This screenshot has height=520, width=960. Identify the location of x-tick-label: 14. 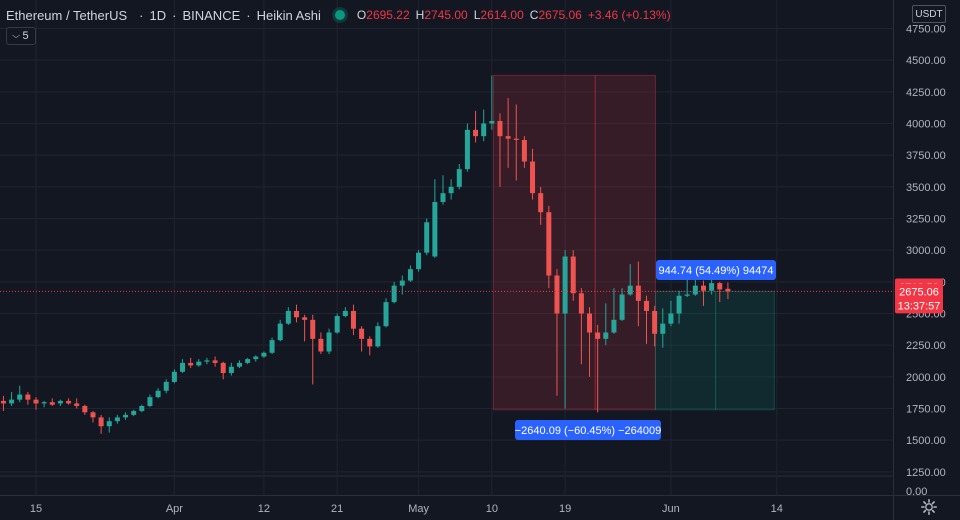
(777, 509).